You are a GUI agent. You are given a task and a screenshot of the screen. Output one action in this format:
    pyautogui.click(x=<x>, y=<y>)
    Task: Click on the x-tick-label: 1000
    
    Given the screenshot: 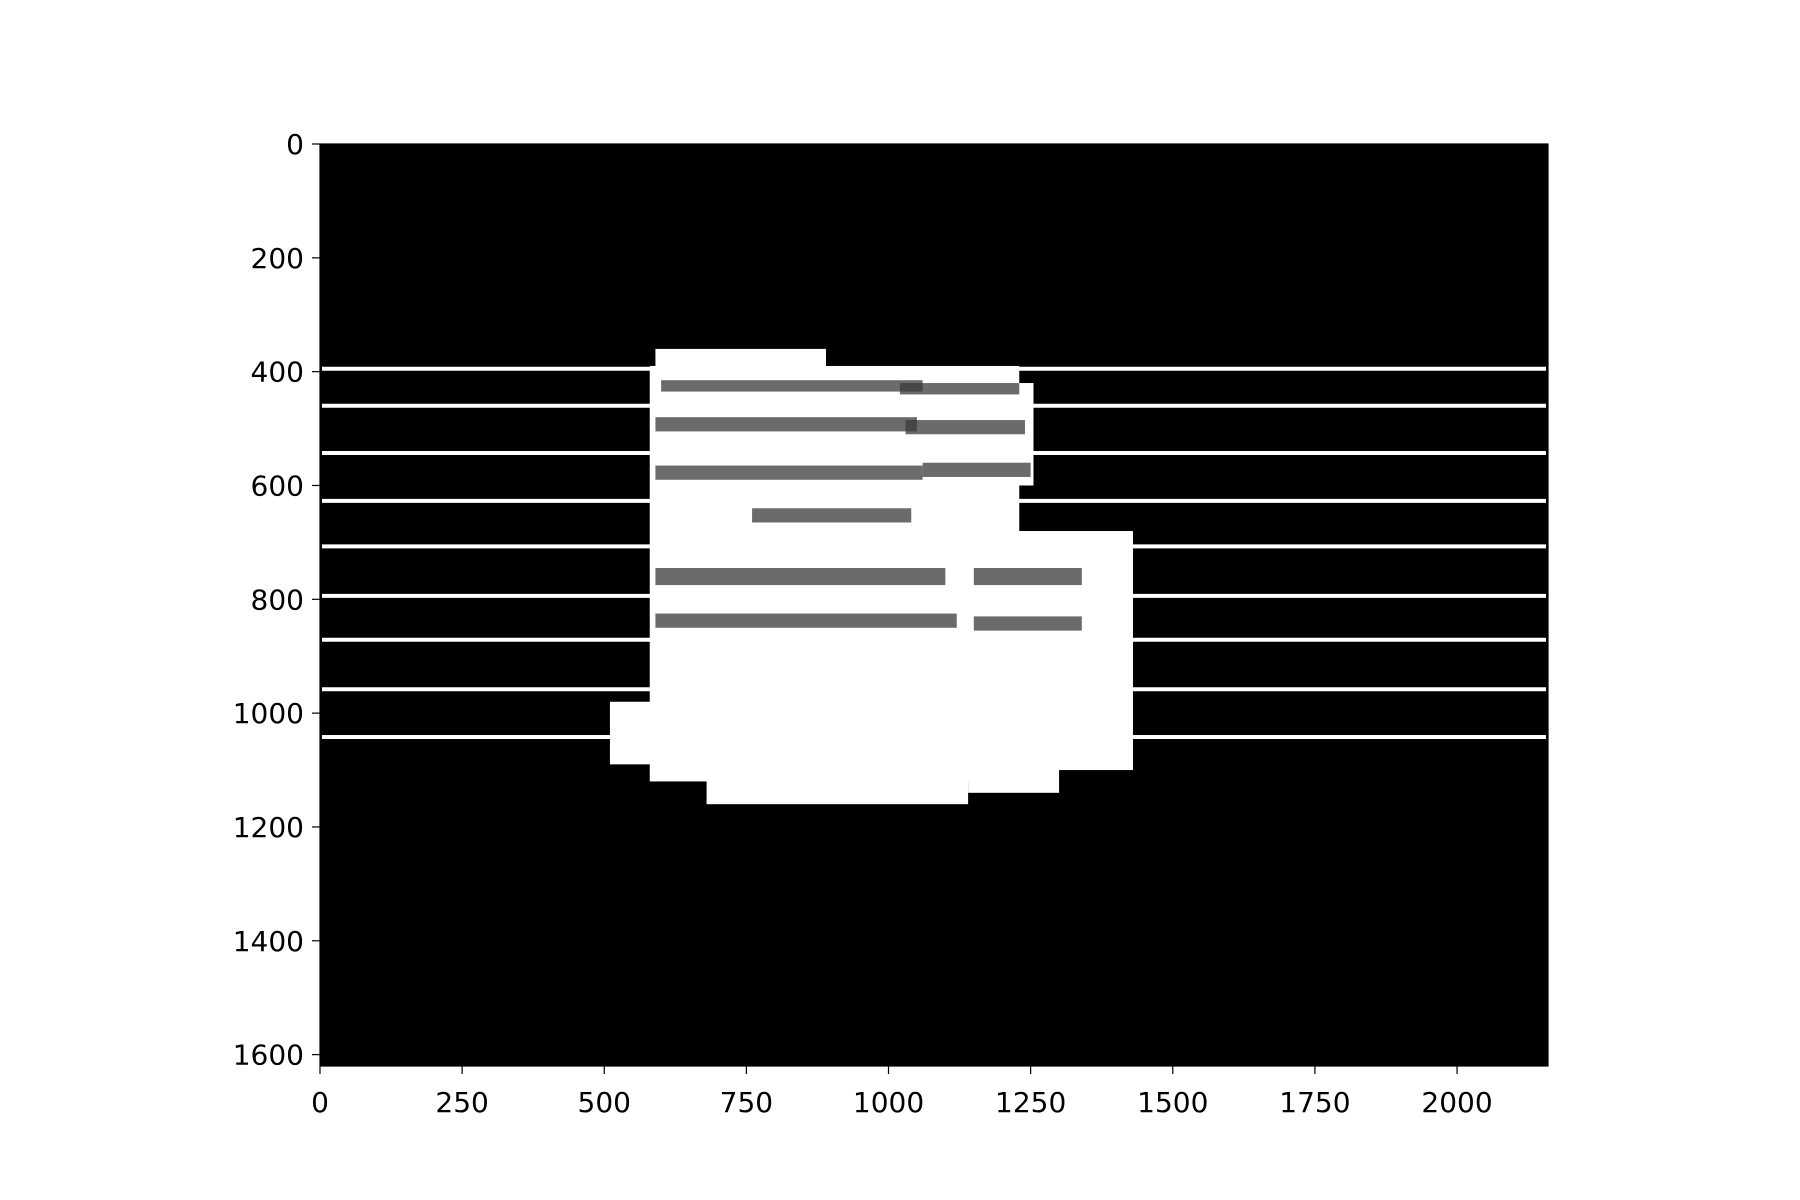 What is the action you would take?
    pyautogui.click(x=888, y=1102)
    